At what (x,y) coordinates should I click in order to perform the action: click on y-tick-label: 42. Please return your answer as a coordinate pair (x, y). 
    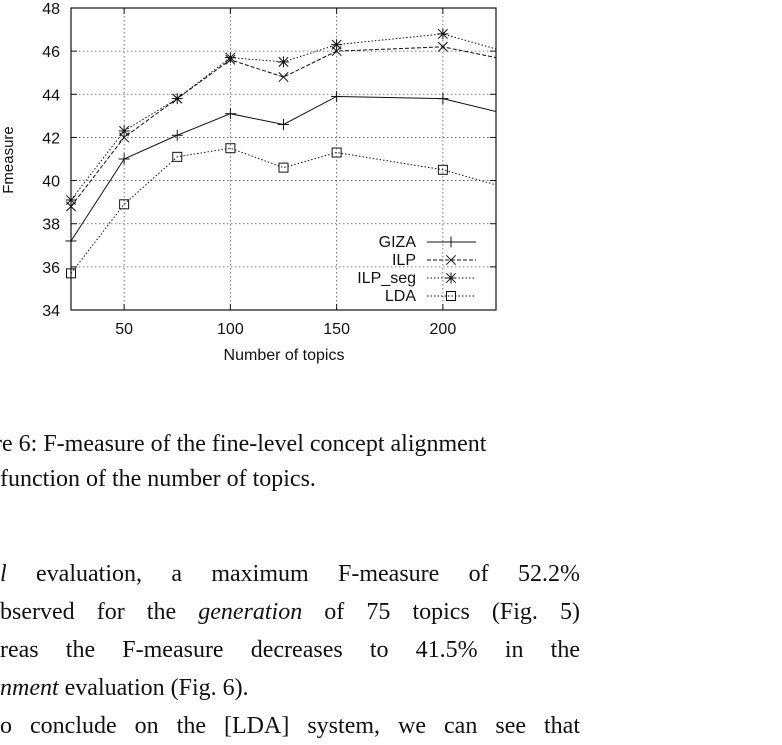
    Looking at the image, I should click on (51, 138).